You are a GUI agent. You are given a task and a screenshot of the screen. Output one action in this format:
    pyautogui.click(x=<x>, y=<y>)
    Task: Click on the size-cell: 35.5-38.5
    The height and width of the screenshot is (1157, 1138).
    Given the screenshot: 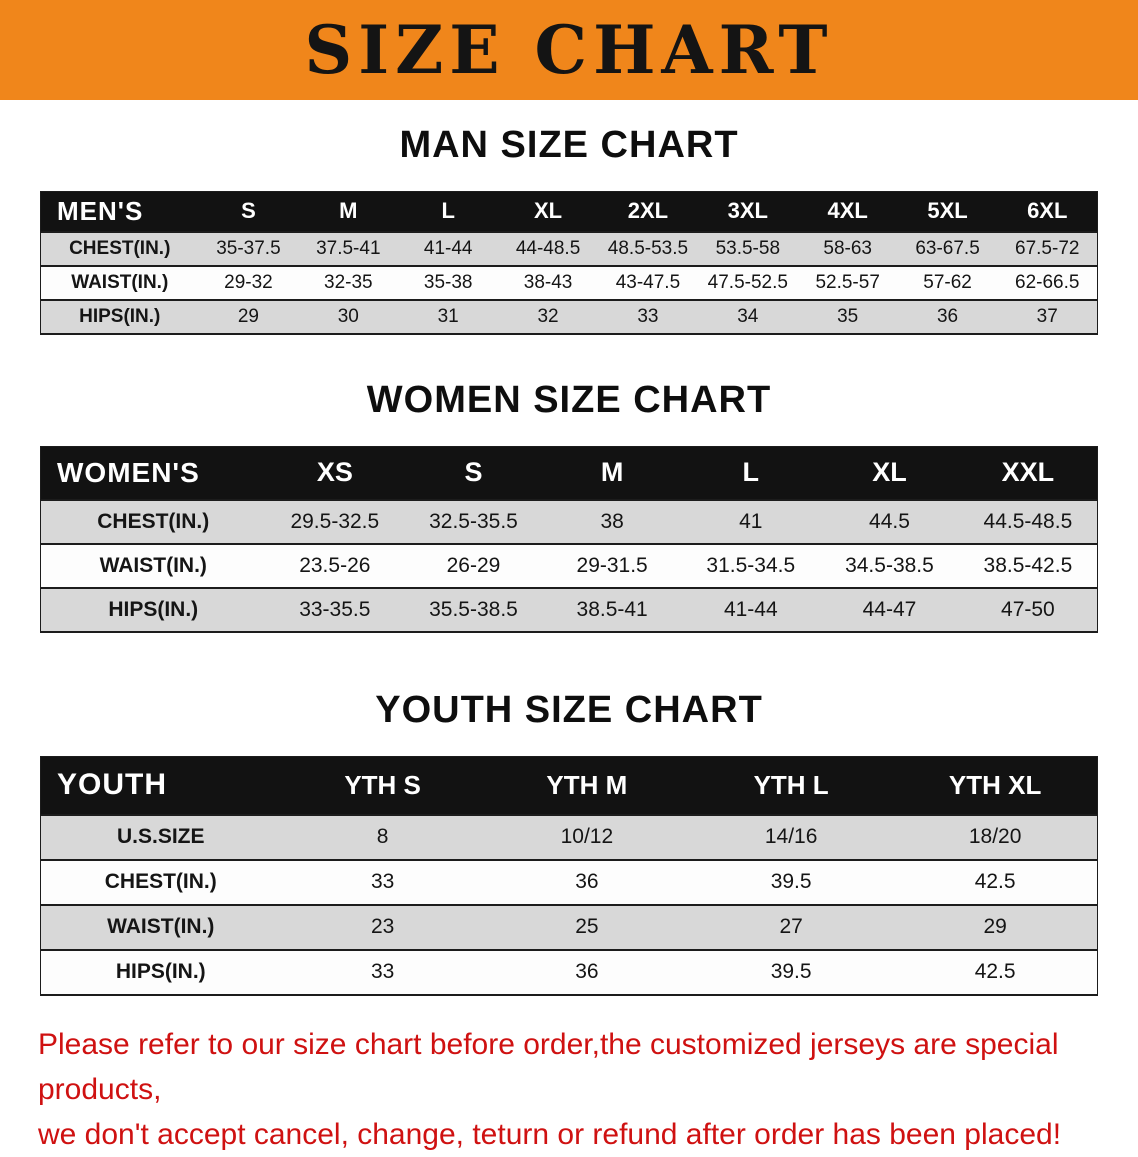 What is the action you would take?
    pyautogui.click(x=473, y=609)
    